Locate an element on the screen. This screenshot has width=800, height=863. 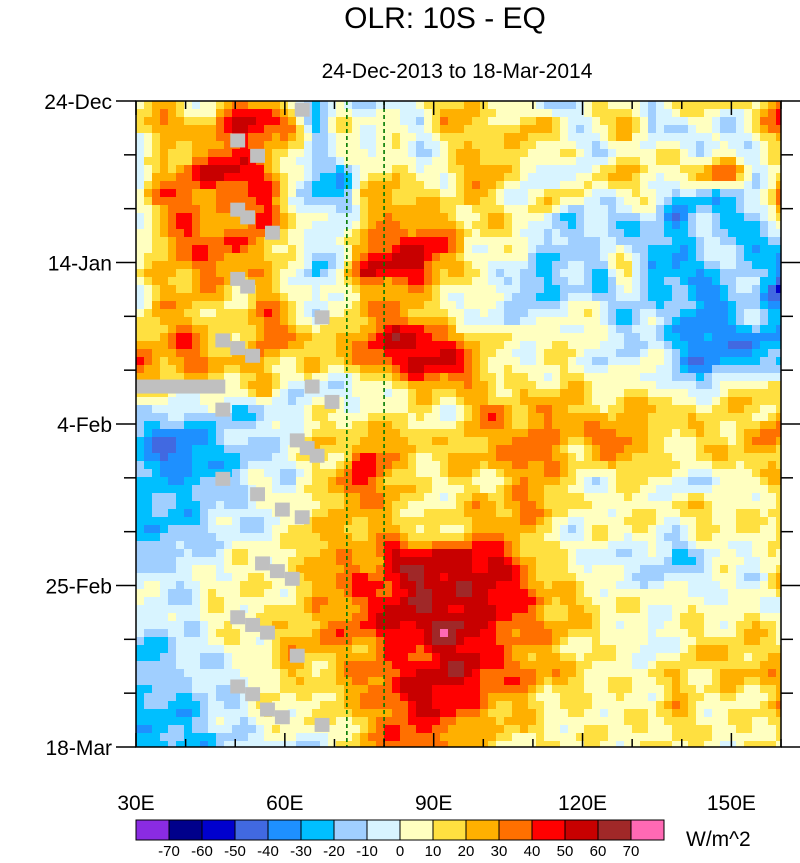
chart-subtitle: 24-Dec-2013 to 18-Mar-2014 is located at coordinates (457, 71).